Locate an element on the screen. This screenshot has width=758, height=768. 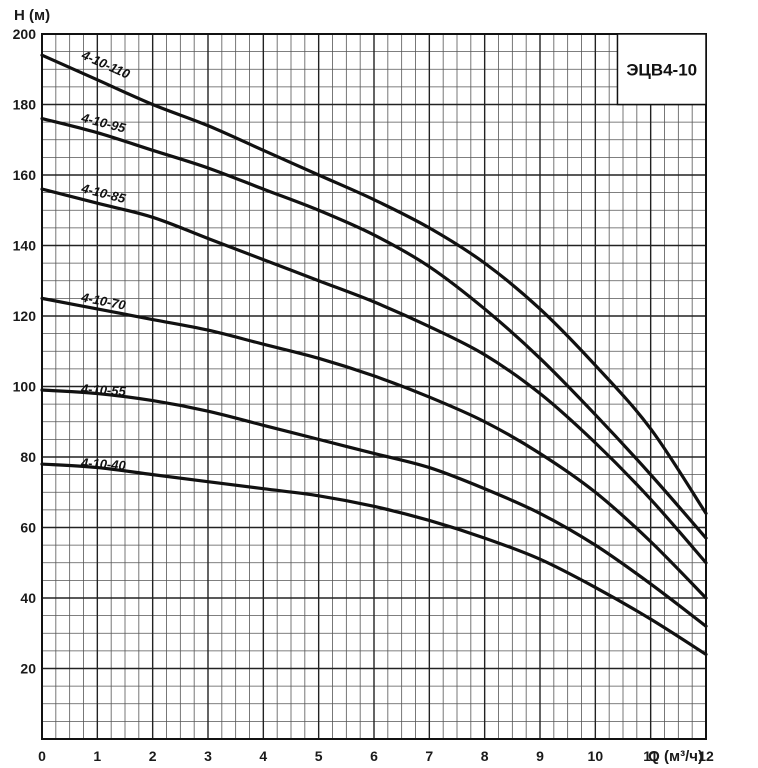
series-label-4-10-40: 4-10-40 is located at coordinates (103, 464).